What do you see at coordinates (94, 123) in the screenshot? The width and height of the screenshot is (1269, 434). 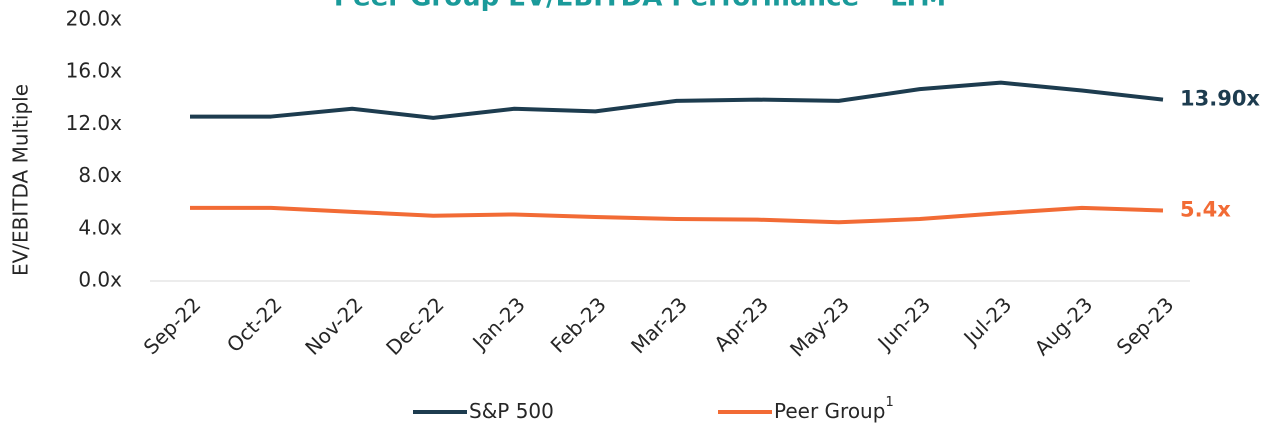 I see `y-tick-label: 12.0x` at bounding box center [94, 123].